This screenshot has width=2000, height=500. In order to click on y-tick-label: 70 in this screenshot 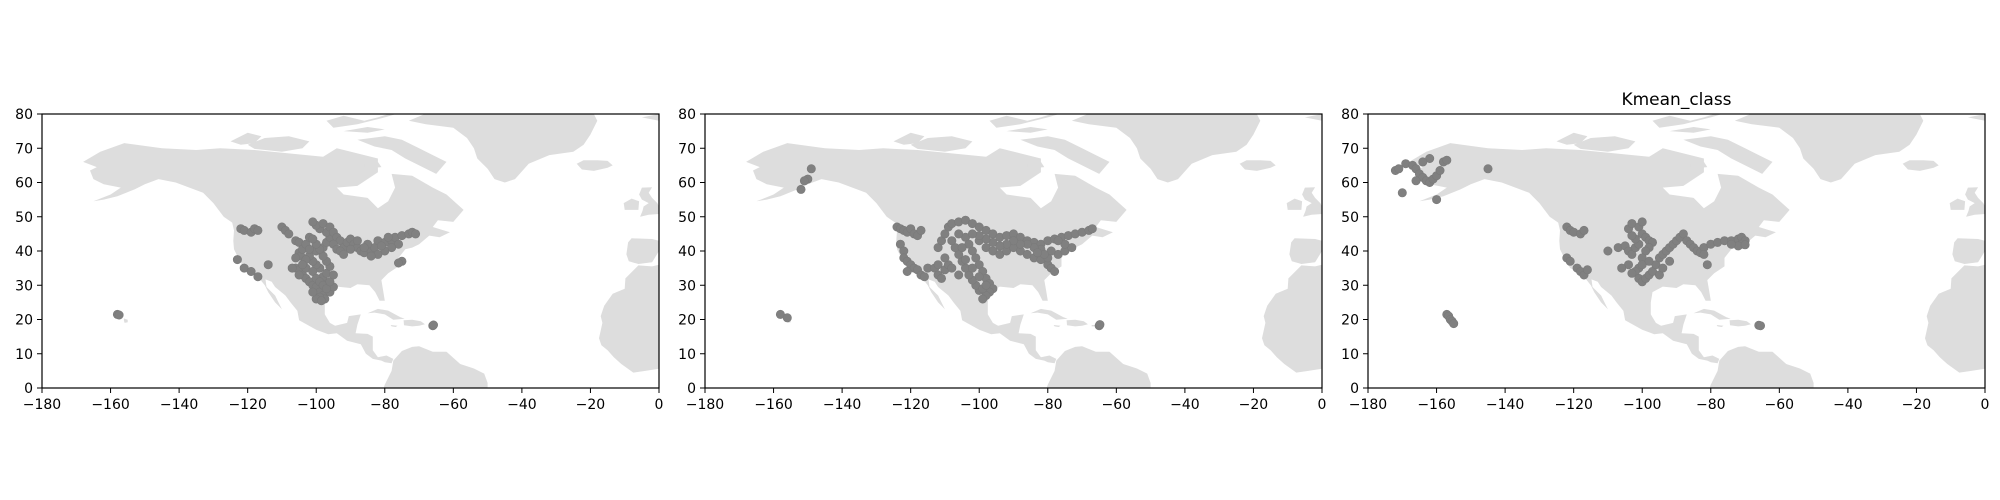, I will do `click(687, 149)`.